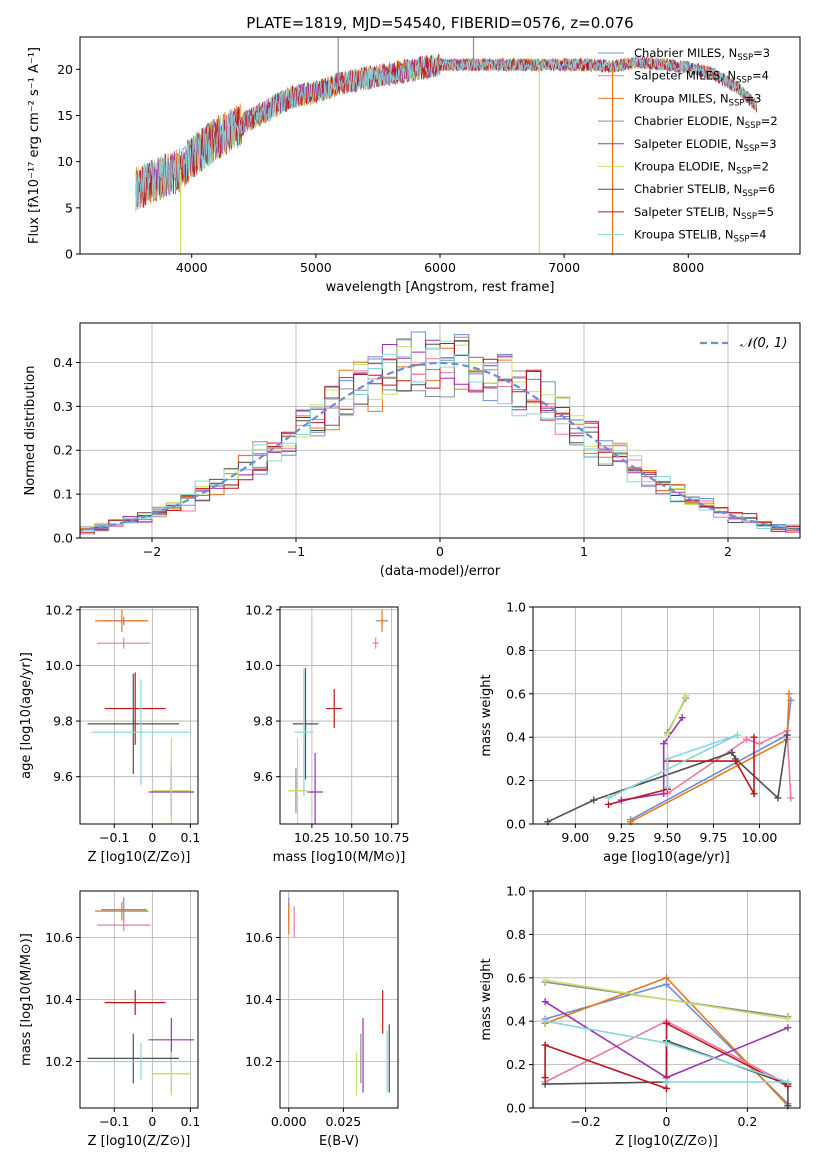 The height and width of the screenshot is (1170, 819). What do you see at coordinates (65, 69) in the screenshot?
I see `y-tick-label: 20` at bounding box center [65, 69].